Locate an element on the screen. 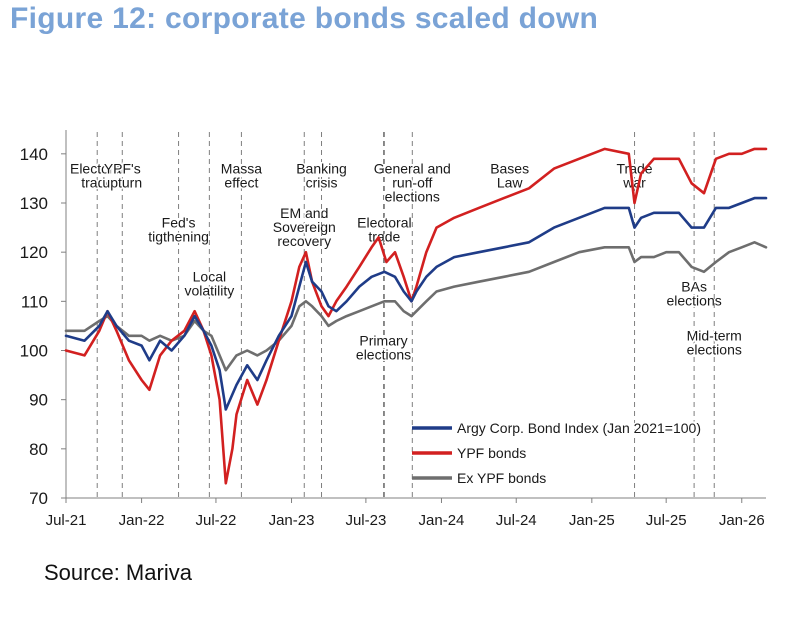  x-tick-label: Jan-23 is located at coordinates (292, 520).